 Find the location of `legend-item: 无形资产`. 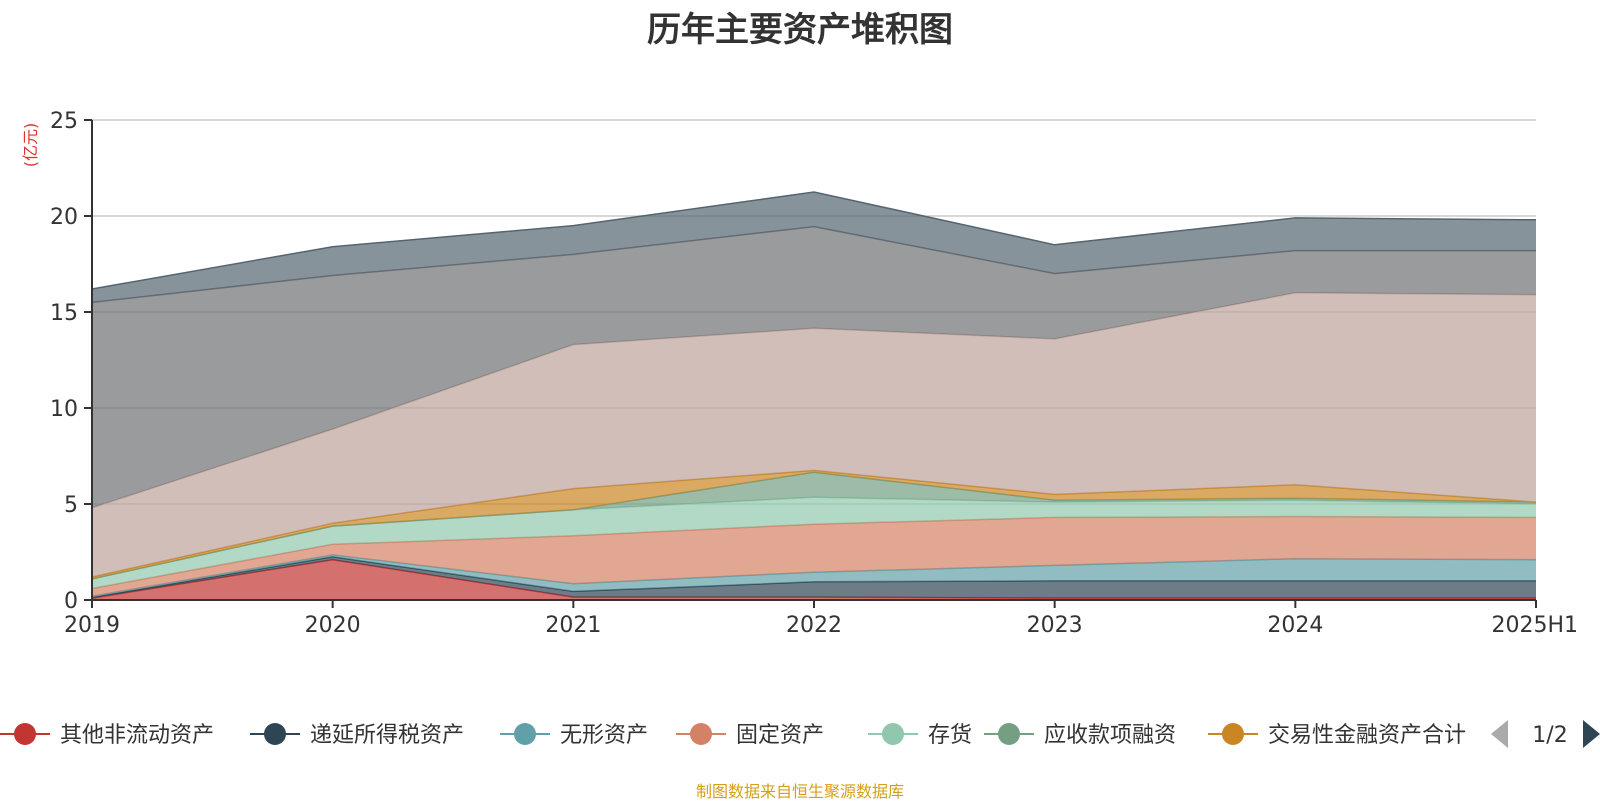

legend-item: 无形资产 is located at coordinates (574, 735).